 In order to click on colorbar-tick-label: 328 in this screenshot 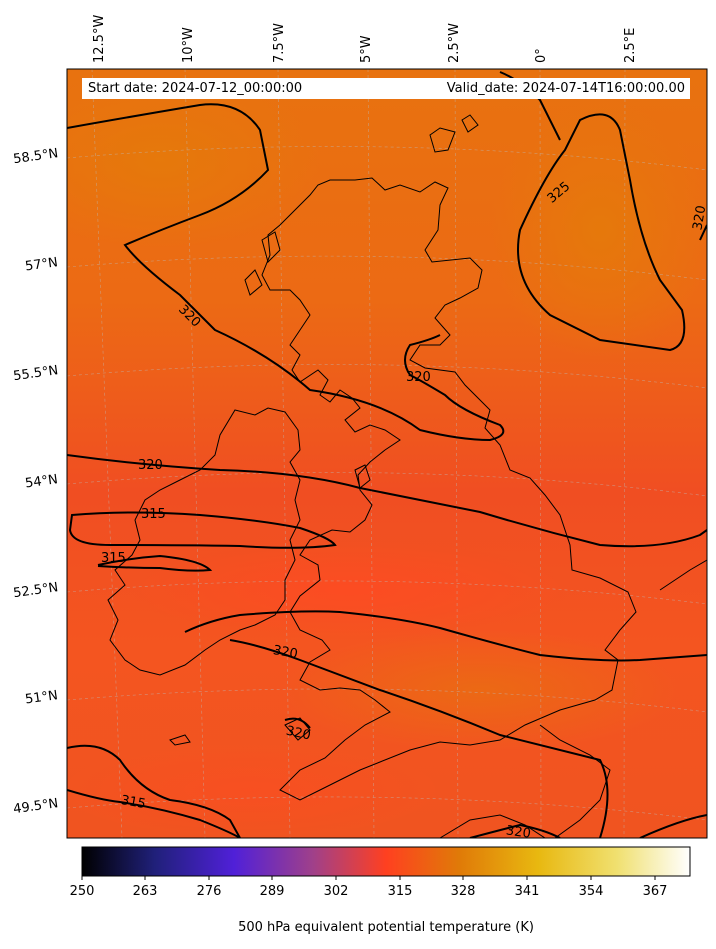, I will do `click(463, 891)`.